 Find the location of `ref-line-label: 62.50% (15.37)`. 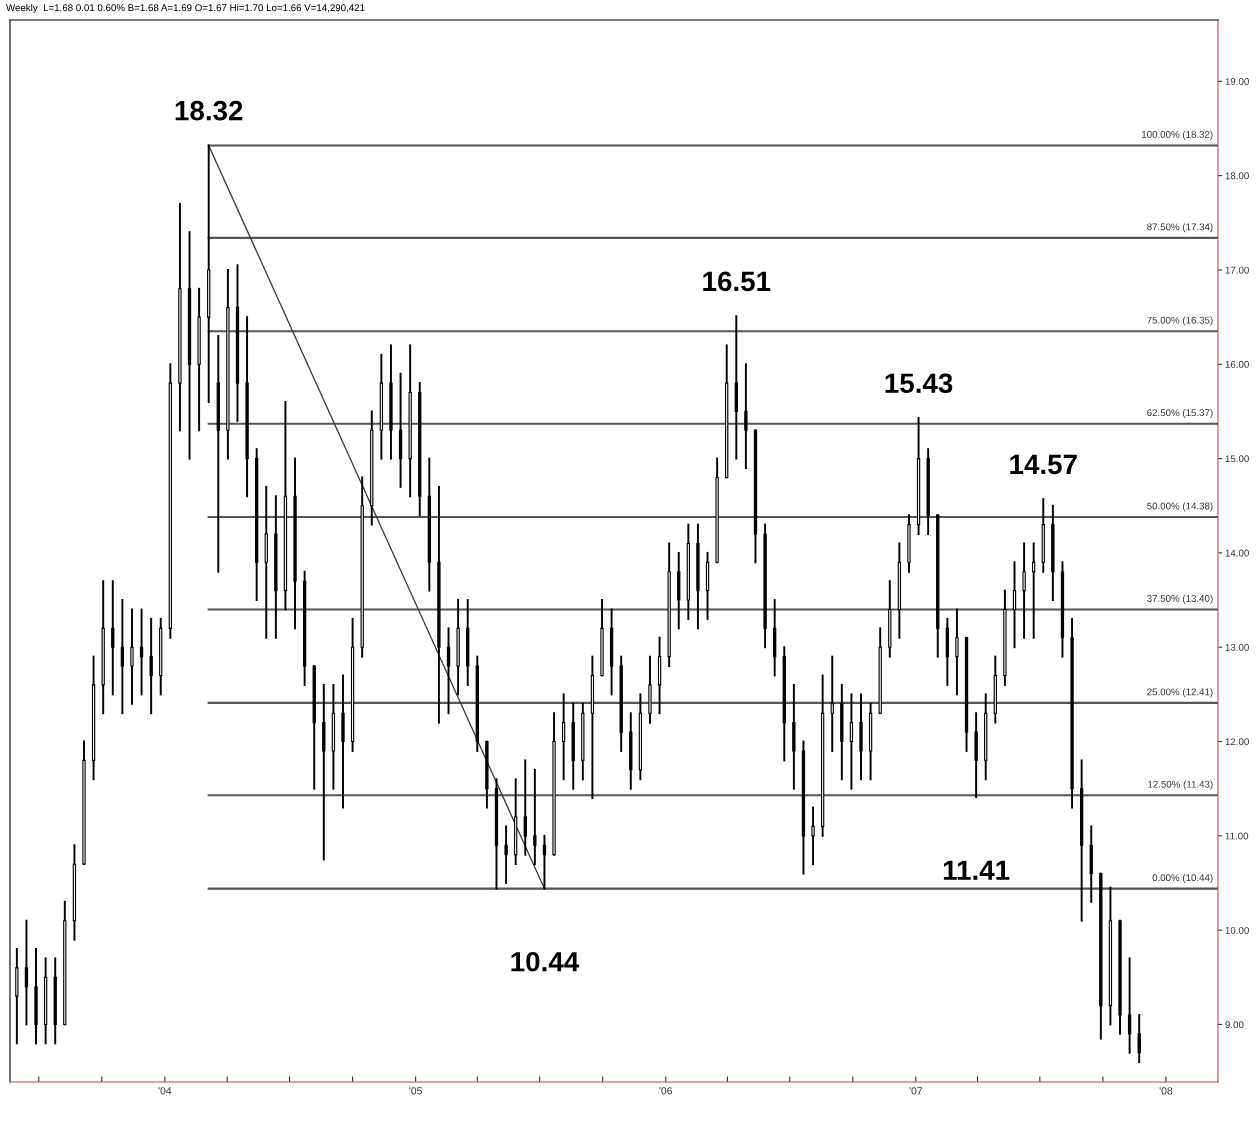

ref-line-label: 62.50% (15.37) is located at coordinates (1180, 413).